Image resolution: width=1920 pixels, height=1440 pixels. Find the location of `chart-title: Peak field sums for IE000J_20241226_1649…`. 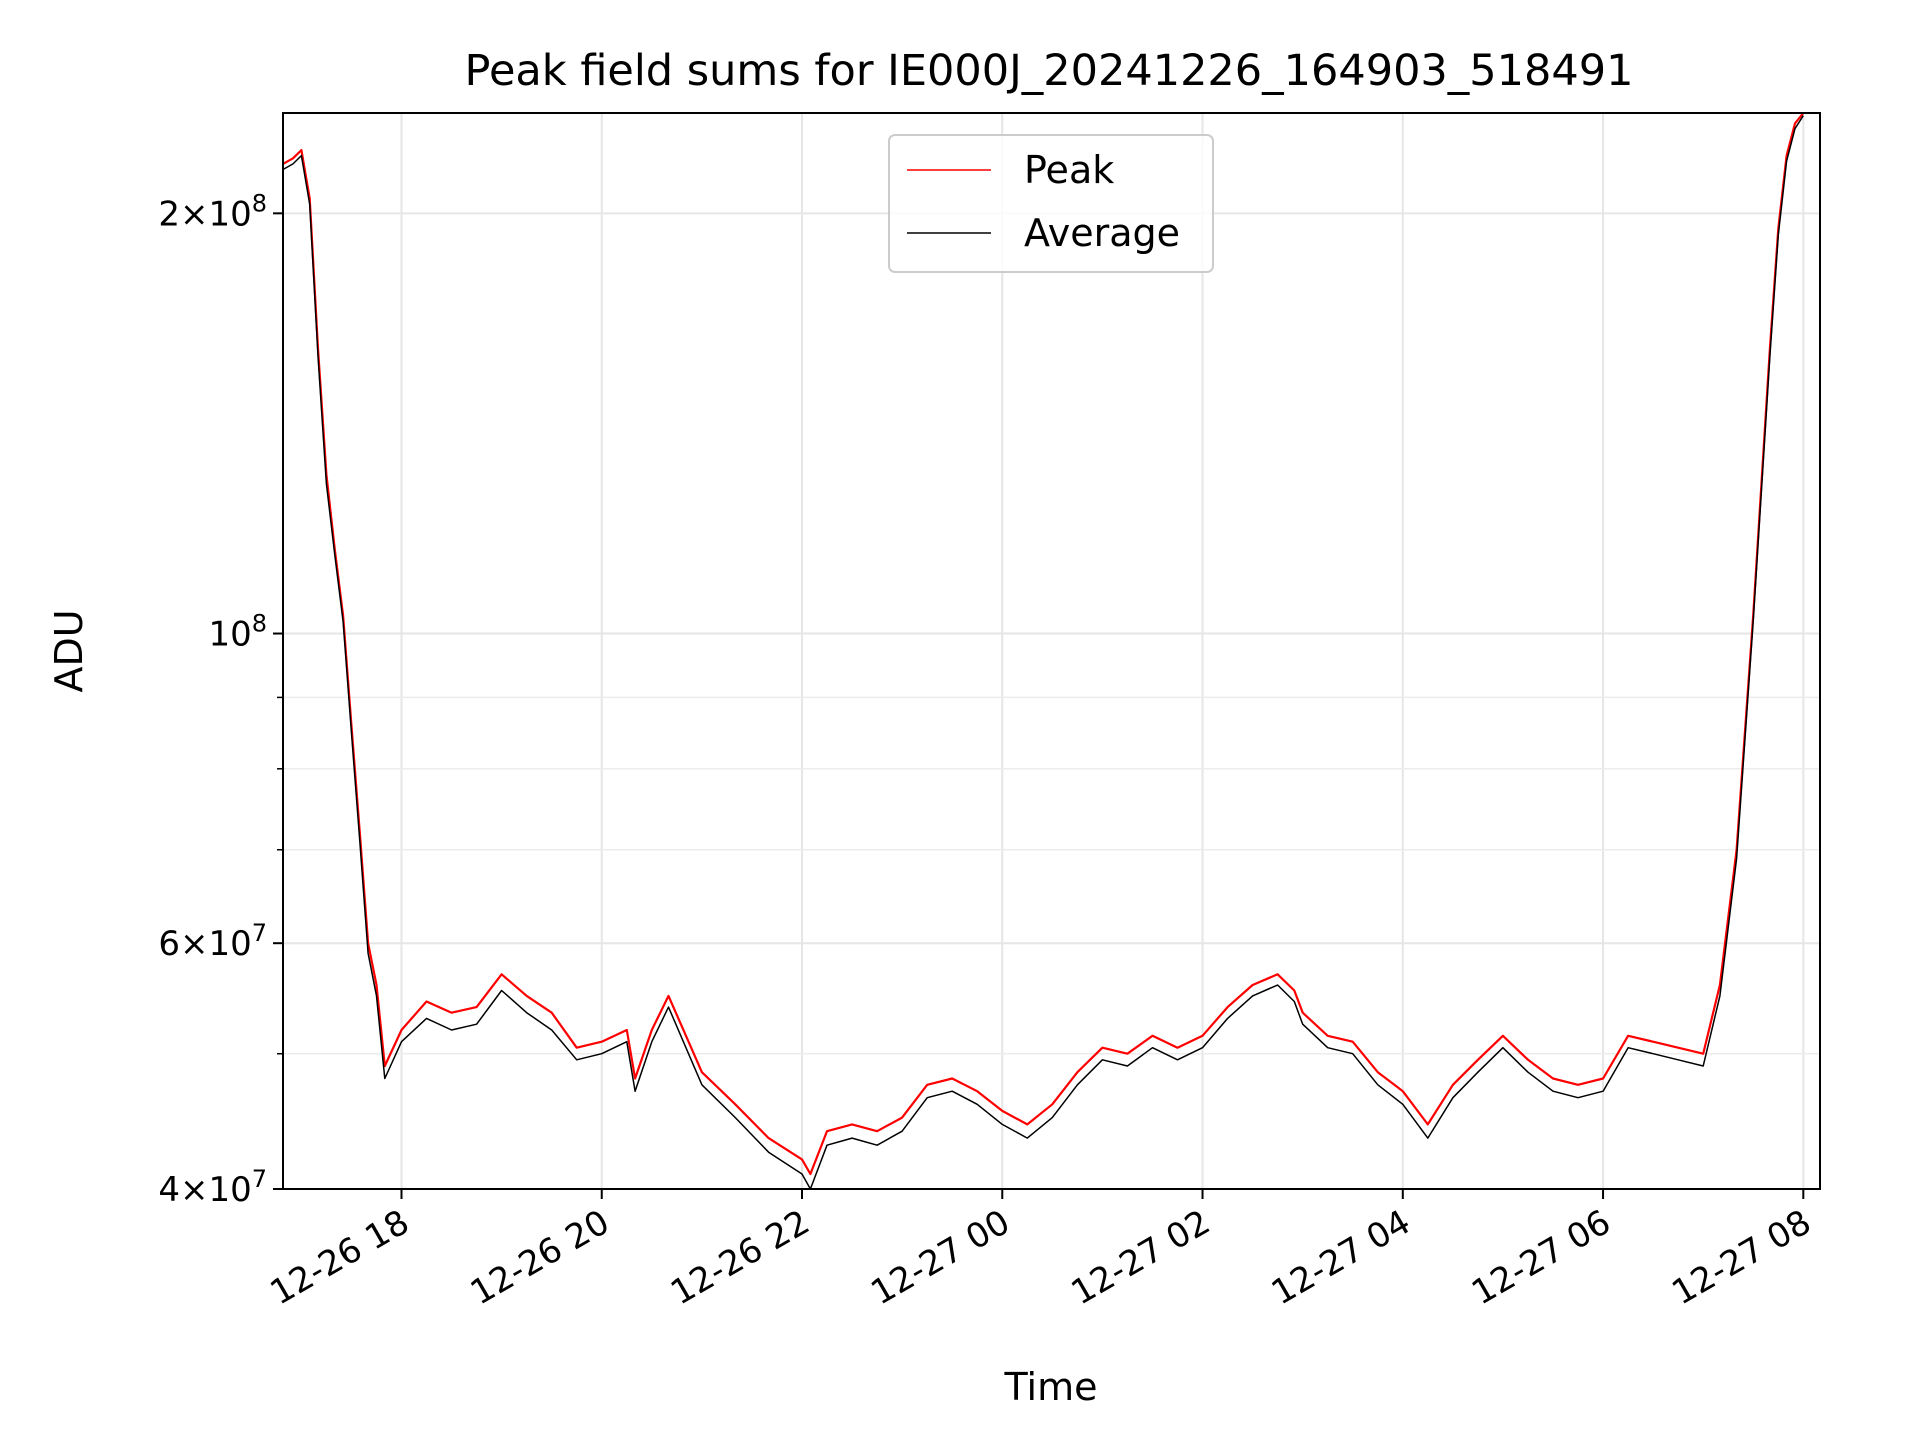

chart-title: Peak field sums for IE000J_20241226_1649… is located at coordinates (1049, 71).